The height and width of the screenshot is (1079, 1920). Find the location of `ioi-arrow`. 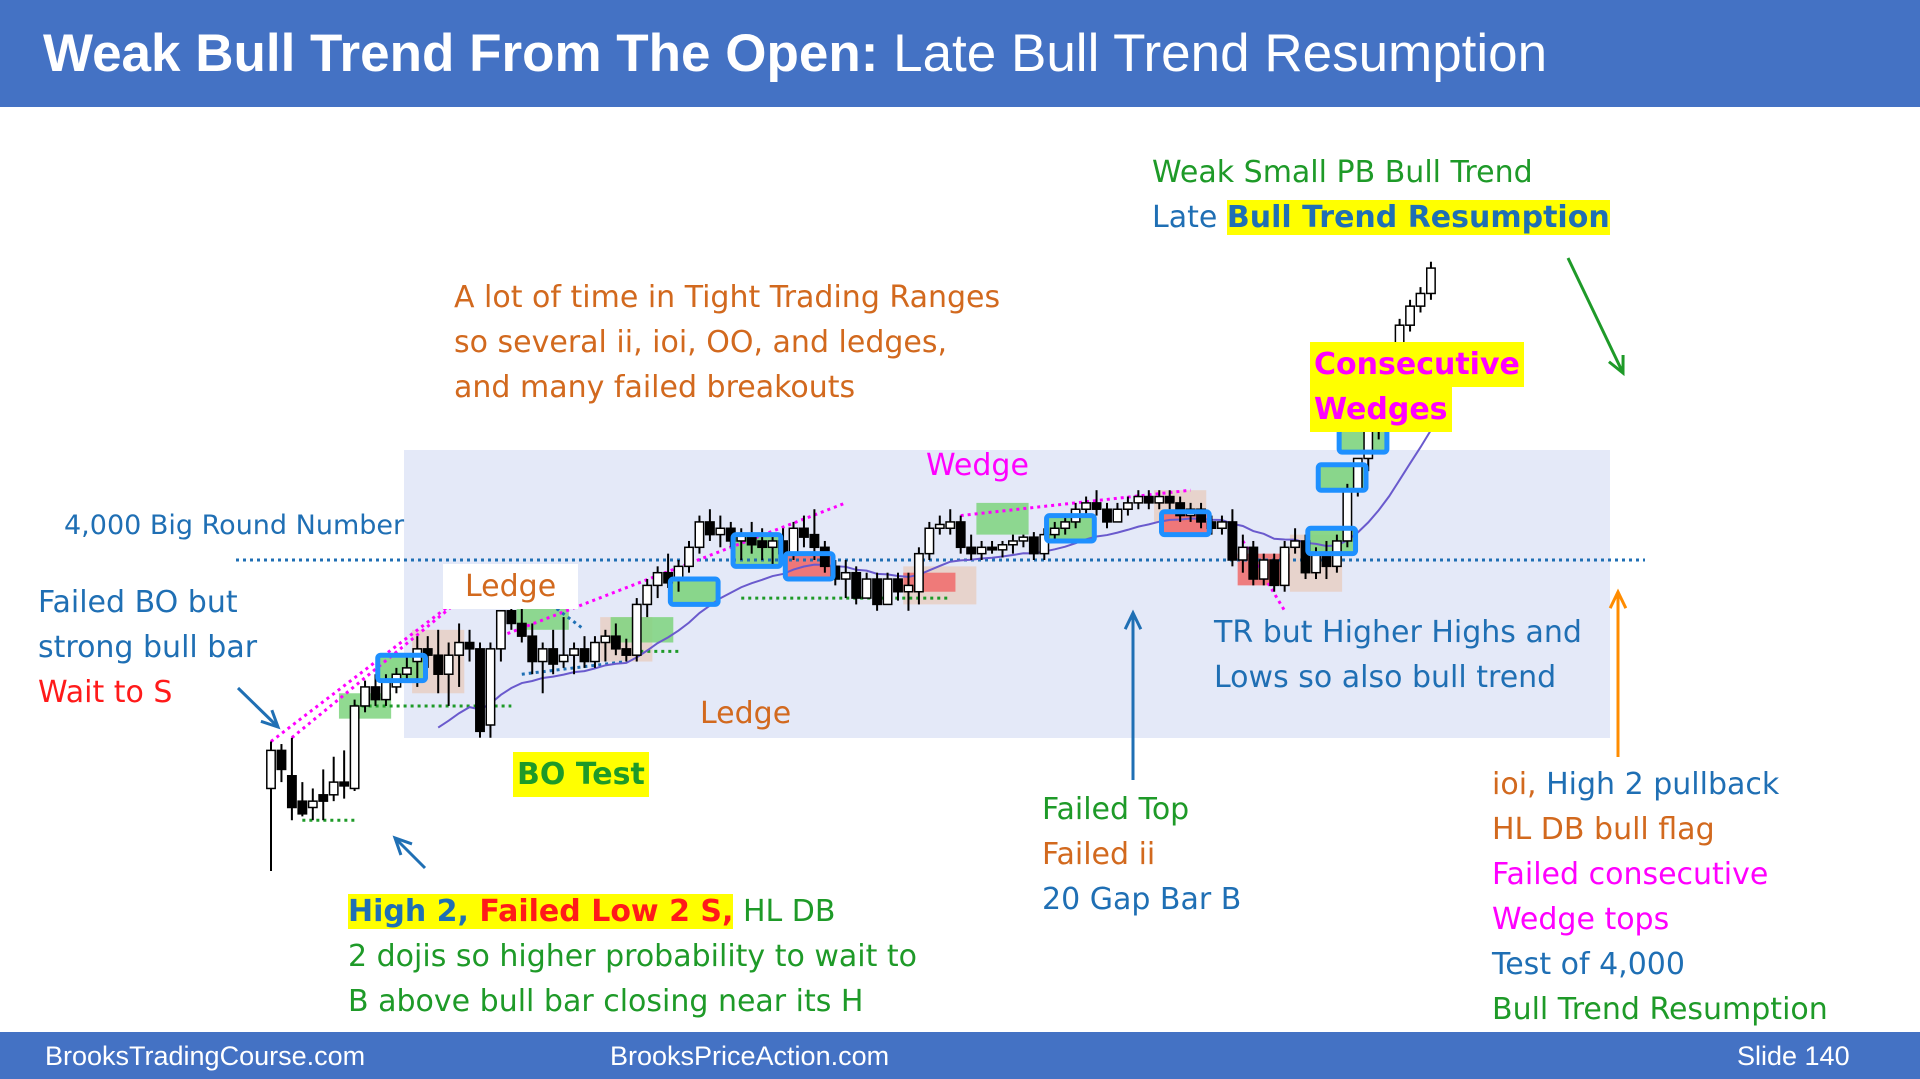

ioi-arrow is located at coordinates (1618, 672).